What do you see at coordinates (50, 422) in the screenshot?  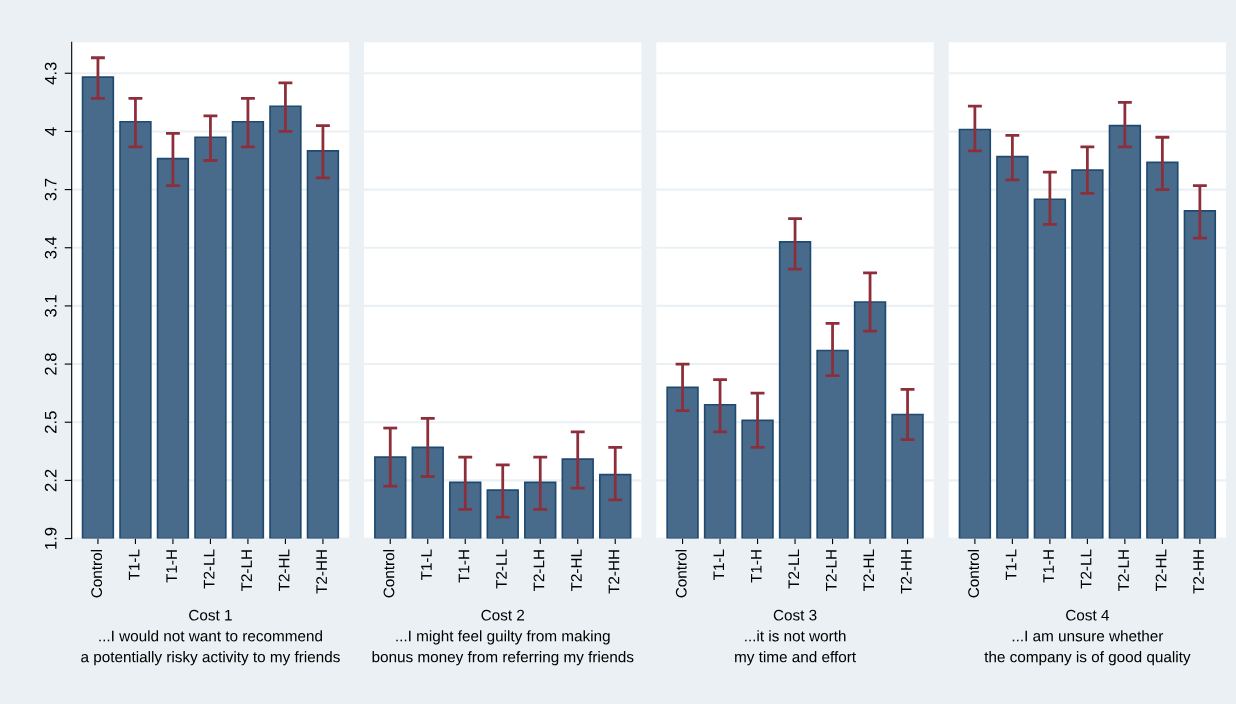 I see `y-tick-label: 2.5` at bounding box center [50, 422].